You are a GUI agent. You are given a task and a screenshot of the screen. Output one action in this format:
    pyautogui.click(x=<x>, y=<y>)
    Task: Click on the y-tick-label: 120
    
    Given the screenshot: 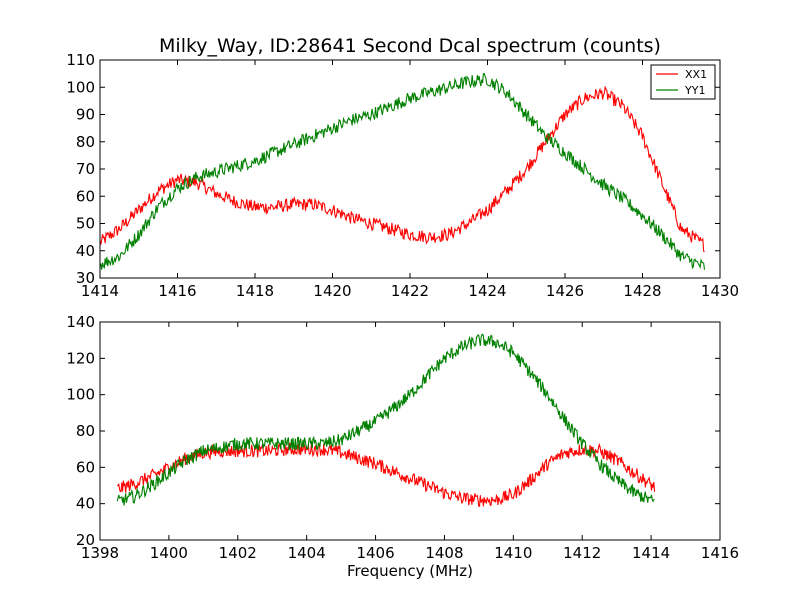 What is the action you would take?
    pyautogui.click(x=80, y=358)
    